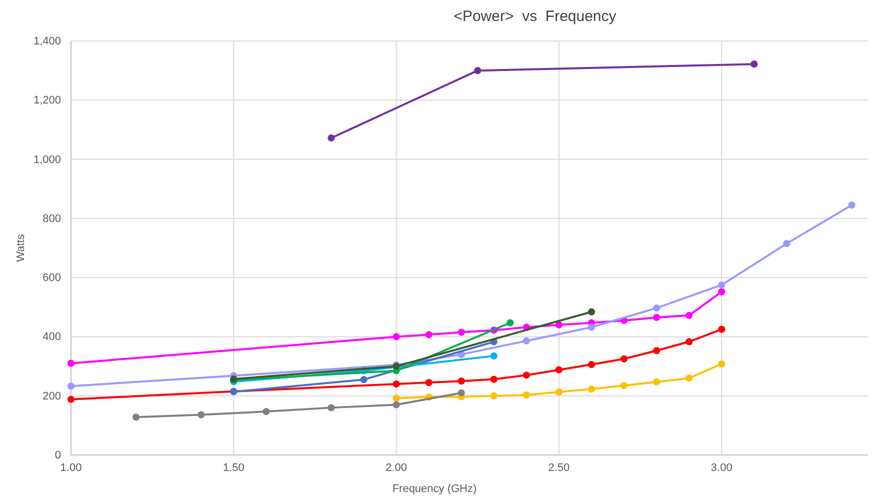  I want to click on y-tick-label: 0, so click(57, 456).